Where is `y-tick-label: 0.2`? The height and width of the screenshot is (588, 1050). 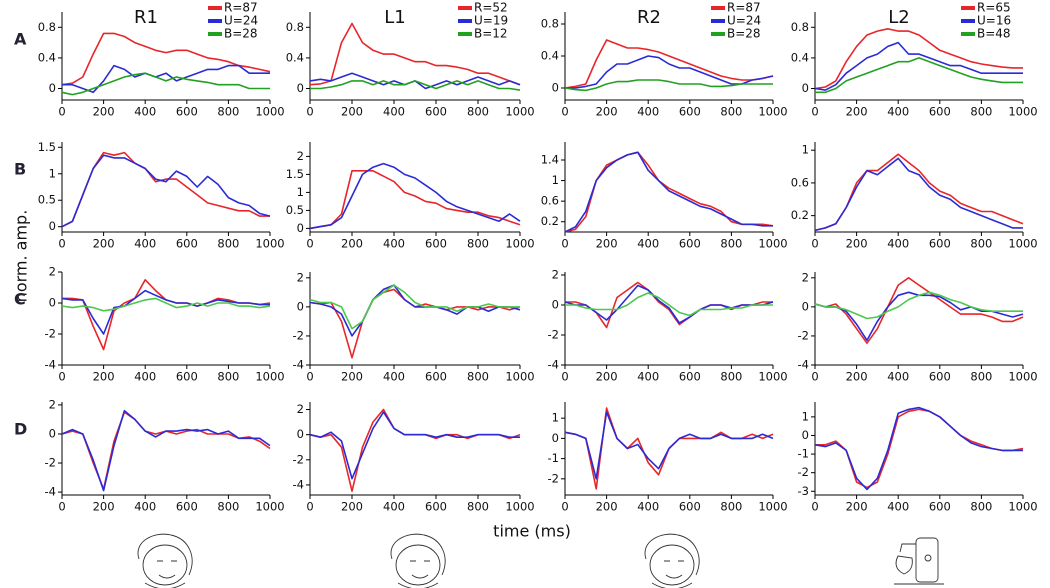 y-tick-label: 0.2 is located at coordinates (550, 221).